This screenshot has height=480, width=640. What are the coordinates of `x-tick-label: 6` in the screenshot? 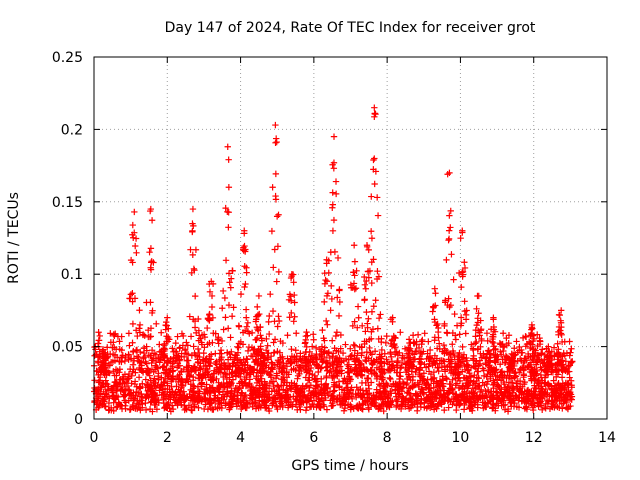 It's located at (313, 438).